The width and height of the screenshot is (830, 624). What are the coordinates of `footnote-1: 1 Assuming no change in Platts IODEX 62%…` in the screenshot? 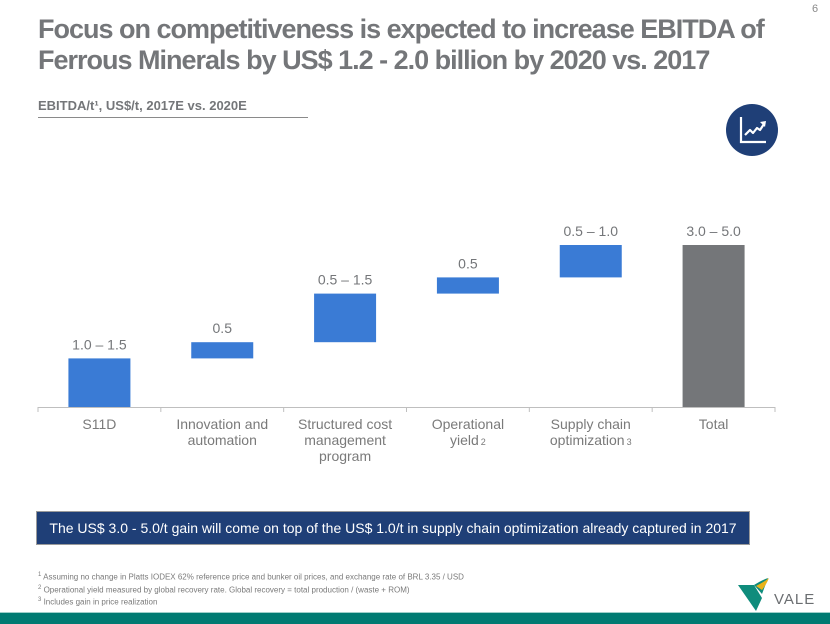 It's located at (251, 577).